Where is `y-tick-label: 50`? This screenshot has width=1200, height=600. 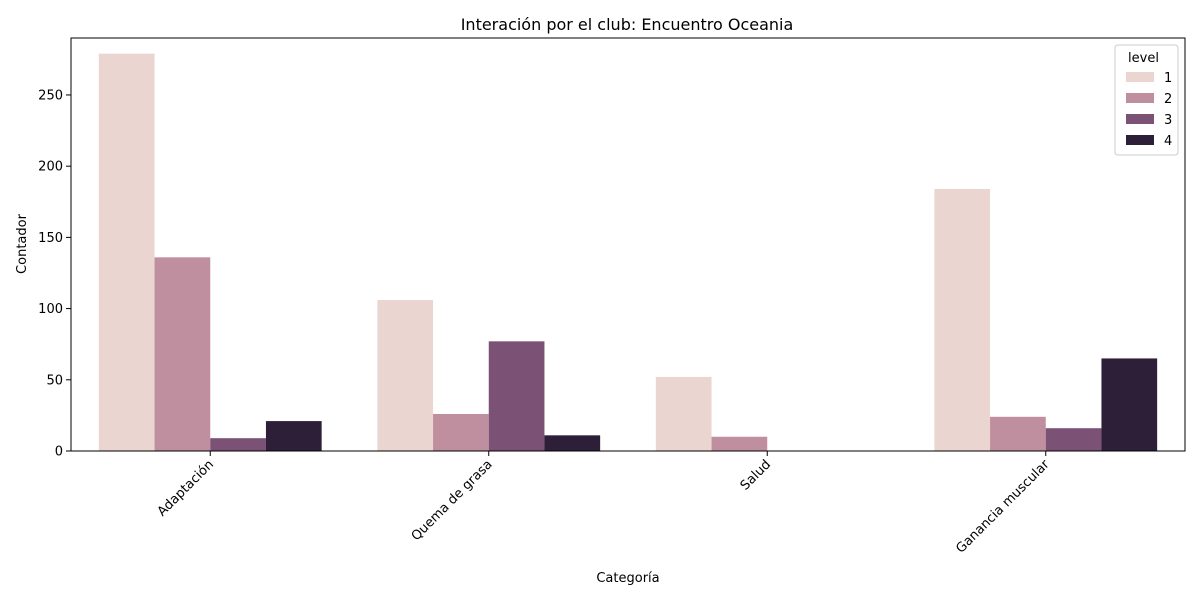
y-tick-label: 50 is located at coordinates (54, 380).